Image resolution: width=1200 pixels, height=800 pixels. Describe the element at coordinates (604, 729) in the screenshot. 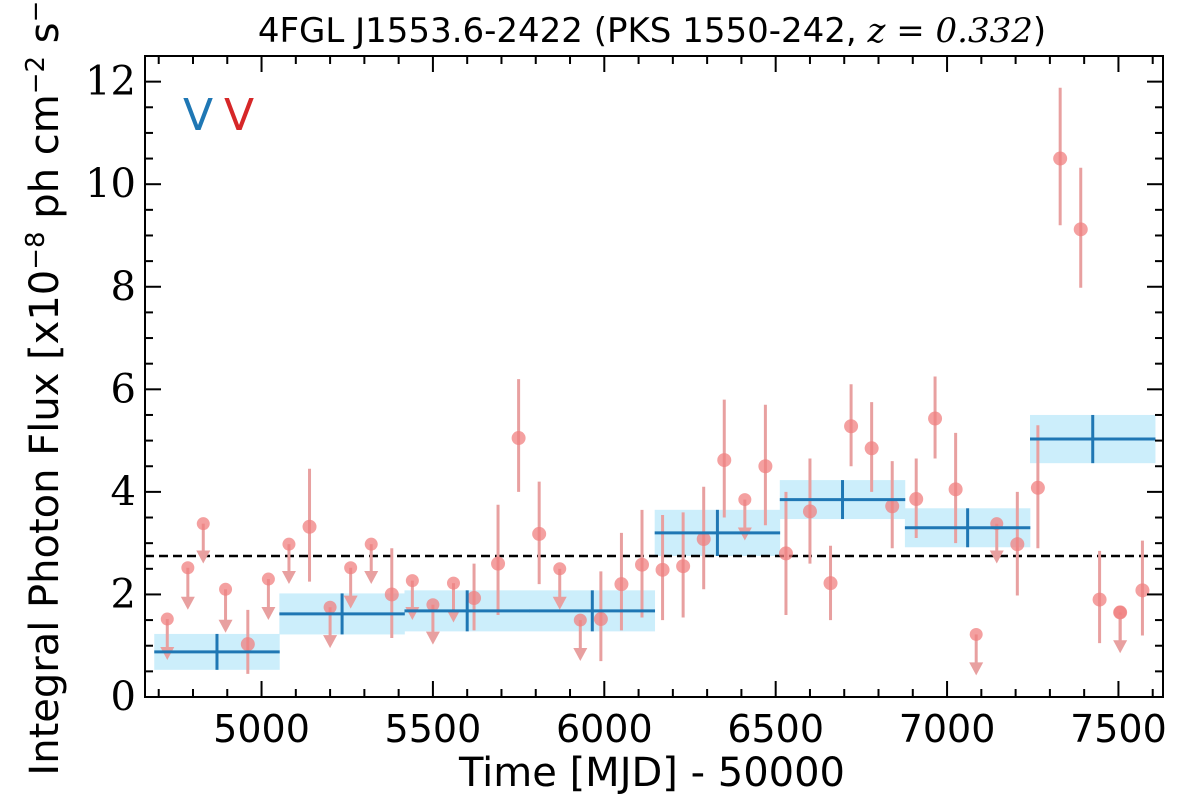

I see `x-tick-label-6000: 6000` at that location.